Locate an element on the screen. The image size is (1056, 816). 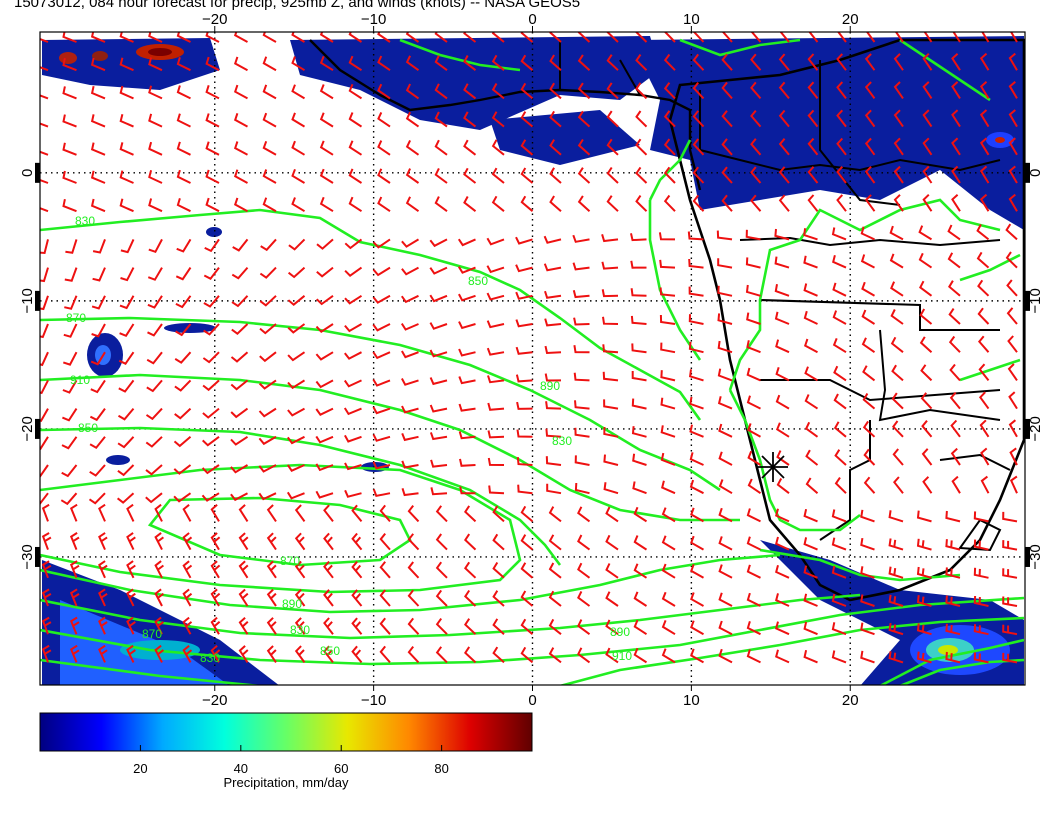
y-tick-mark-right is located at coordinates (1027, 172).